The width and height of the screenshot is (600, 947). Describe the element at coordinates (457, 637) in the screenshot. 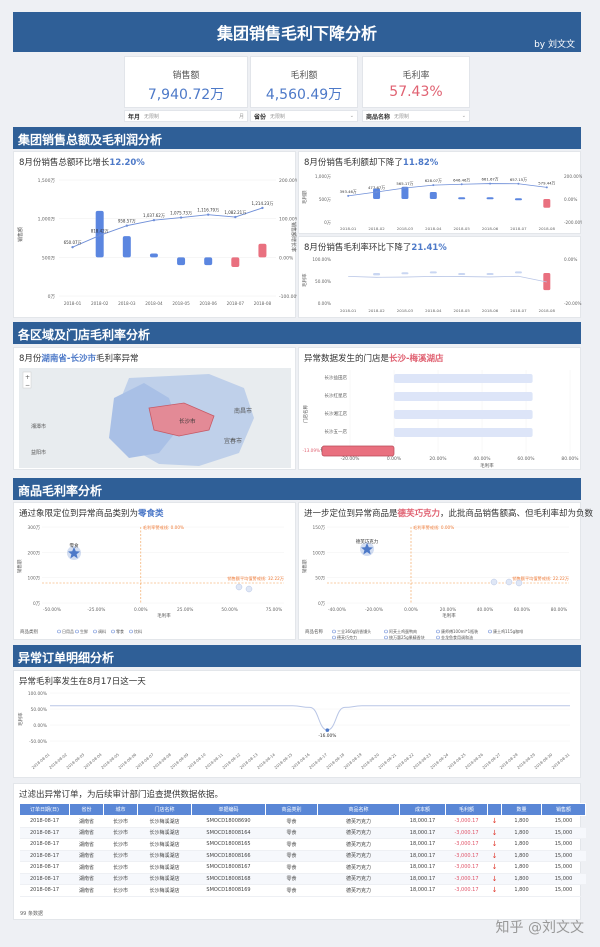

I see `legend-item: 金龙鱼食用调和油` at that location.